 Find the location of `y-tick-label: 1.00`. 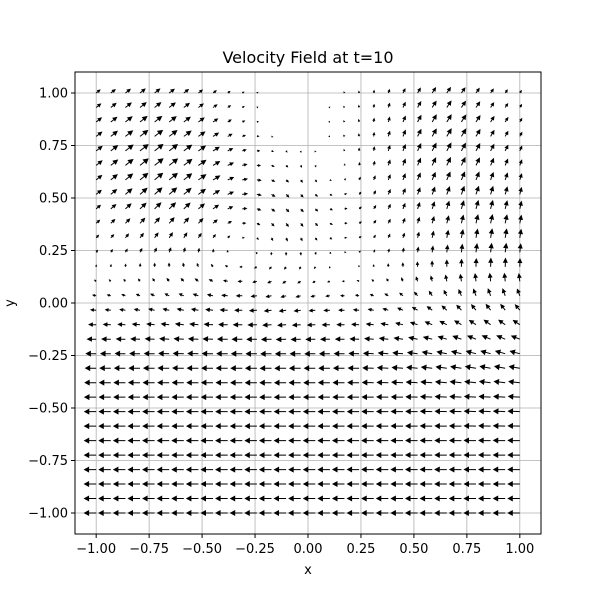

y-tick-label: 1.00 is located at coordinates (53, 94).